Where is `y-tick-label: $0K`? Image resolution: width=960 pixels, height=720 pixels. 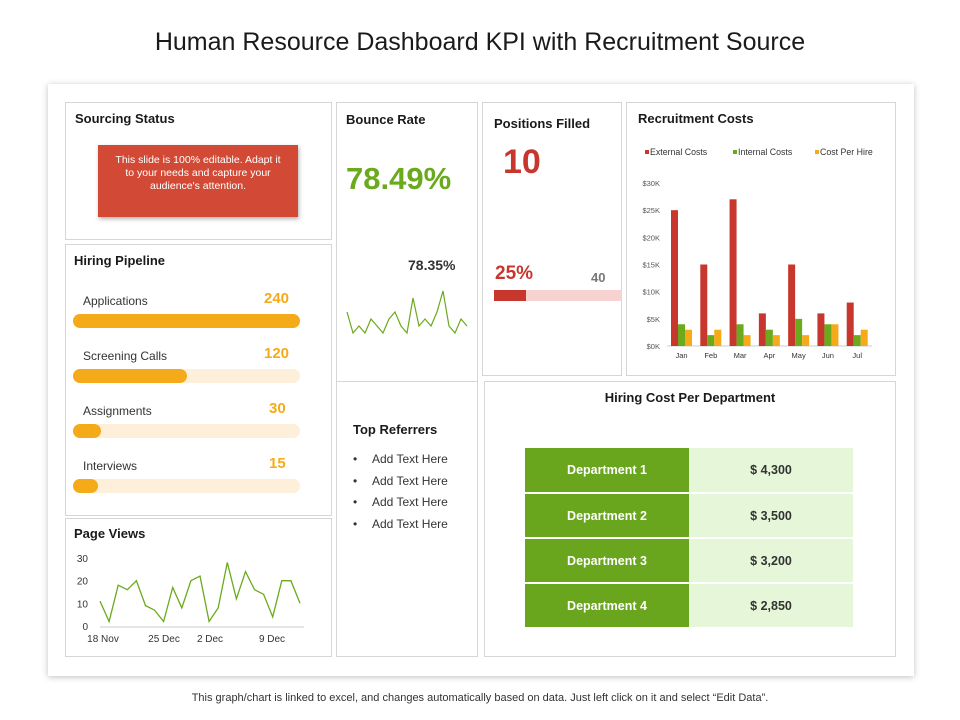 y-tick-label: $0K is located at coordinates (653, 346).